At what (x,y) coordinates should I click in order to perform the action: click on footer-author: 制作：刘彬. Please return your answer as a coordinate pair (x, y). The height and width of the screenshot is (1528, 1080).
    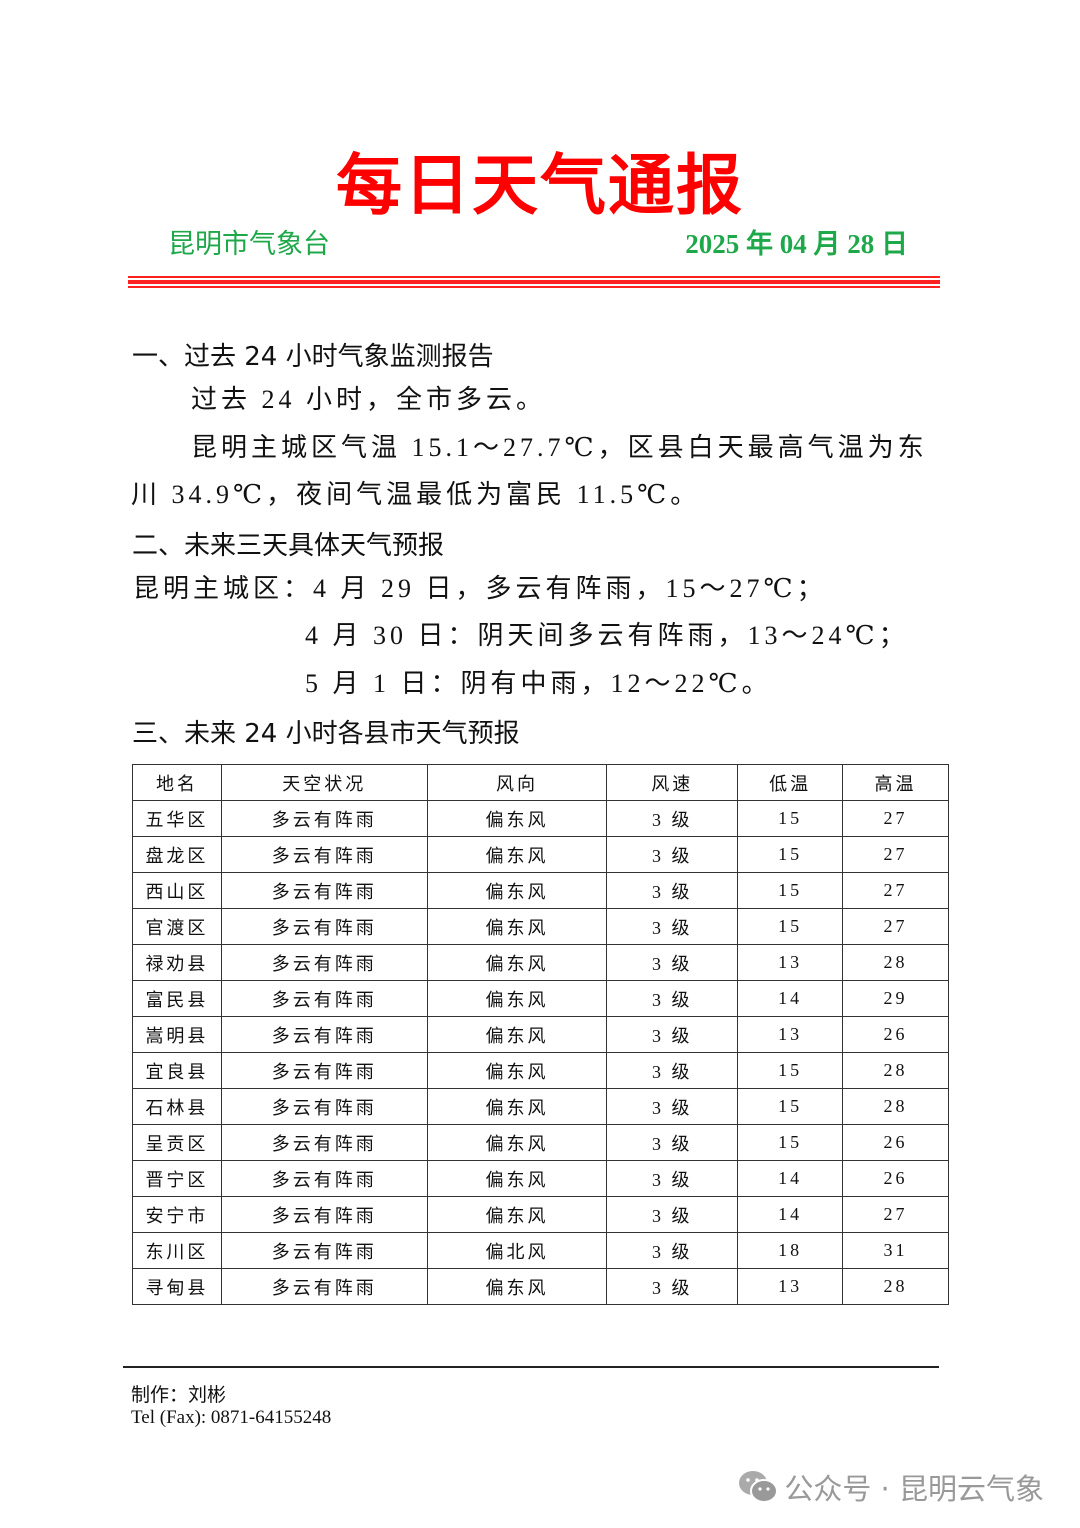
    Looking at the image, I should click on (179, 1395).